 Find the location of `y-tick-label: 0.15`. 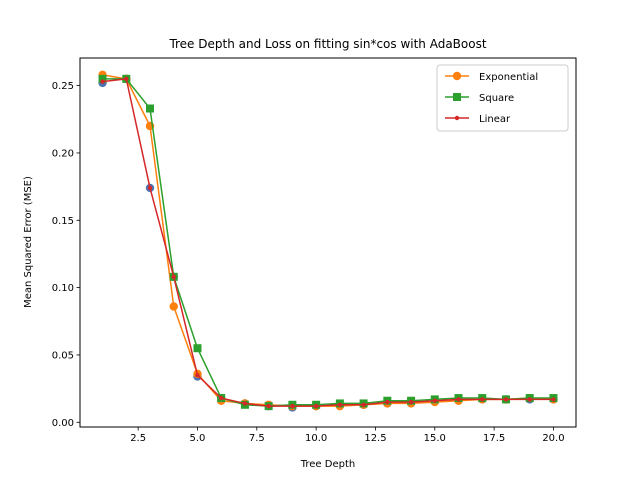

y-tick-label: 0.15 is located at coordinates (63, 221).